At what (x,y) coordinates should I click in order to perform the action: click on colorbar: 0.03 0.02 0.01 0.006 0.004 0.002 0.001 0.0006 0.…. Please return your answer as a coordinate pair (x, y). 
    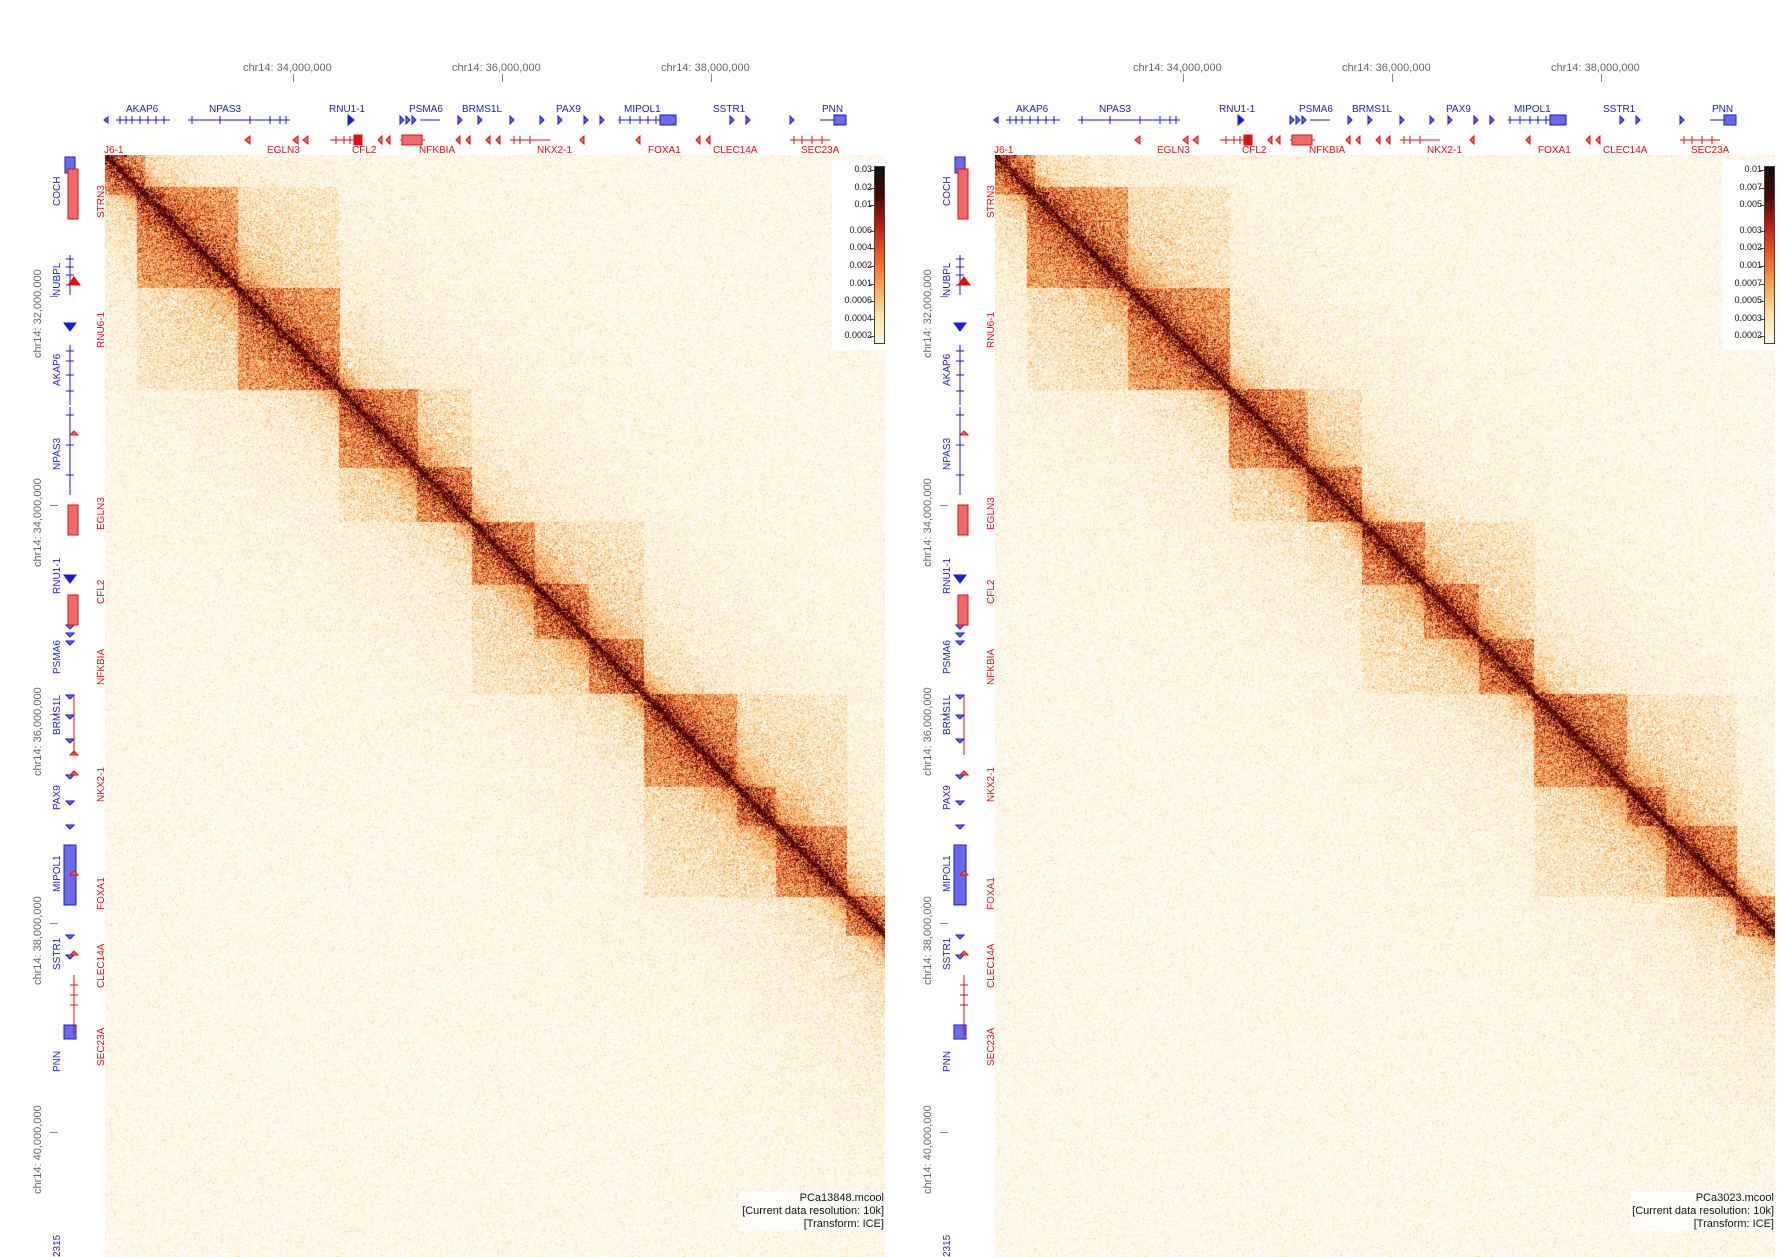
    Looking at the image, I should click on (859, 255).